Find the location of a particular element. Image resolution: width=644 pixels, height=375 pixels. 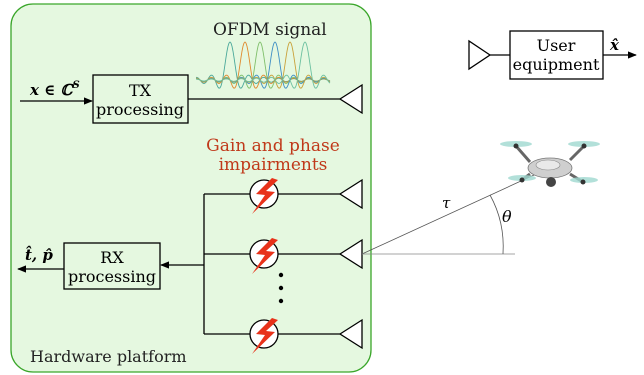

ofdm-waveform is located at coordinates (263, 65).